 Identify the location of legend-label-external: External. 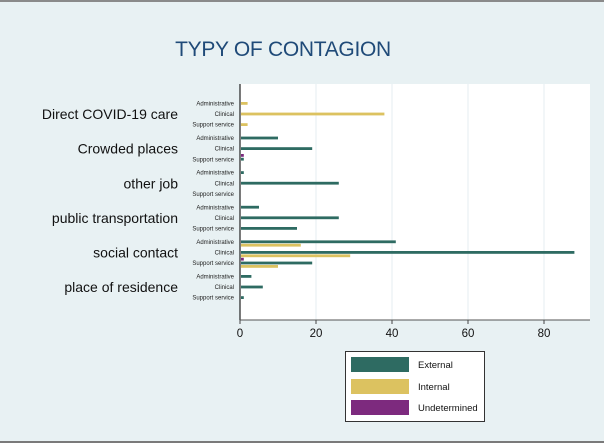
(435, 365).